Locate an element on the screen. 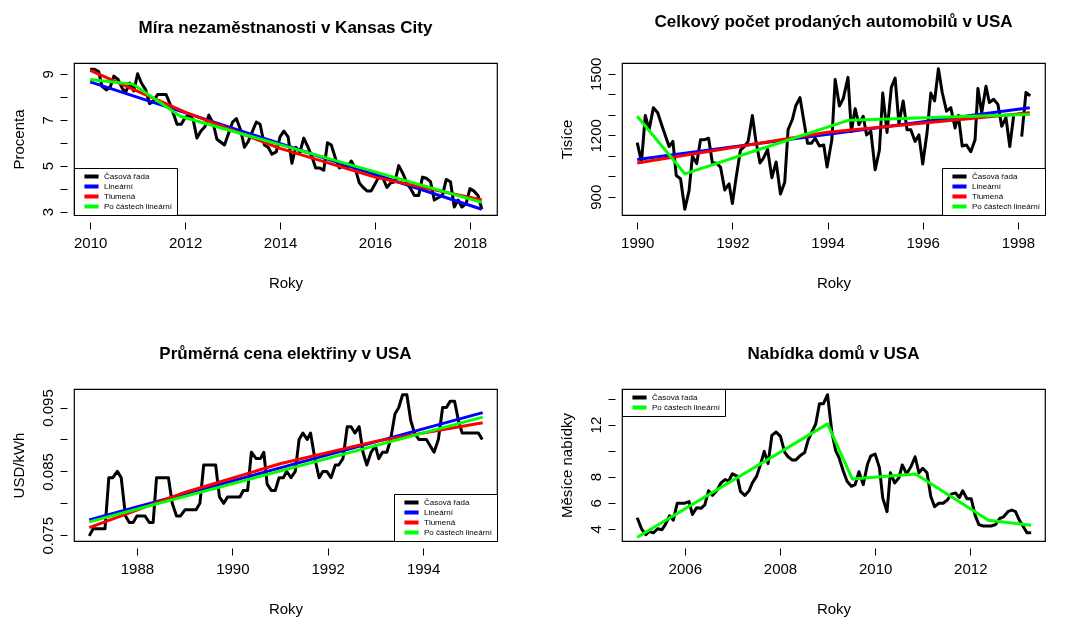 This screenshot has width=1068, height=635. y-tick-label: 900 is located at coordinates (595, 197).